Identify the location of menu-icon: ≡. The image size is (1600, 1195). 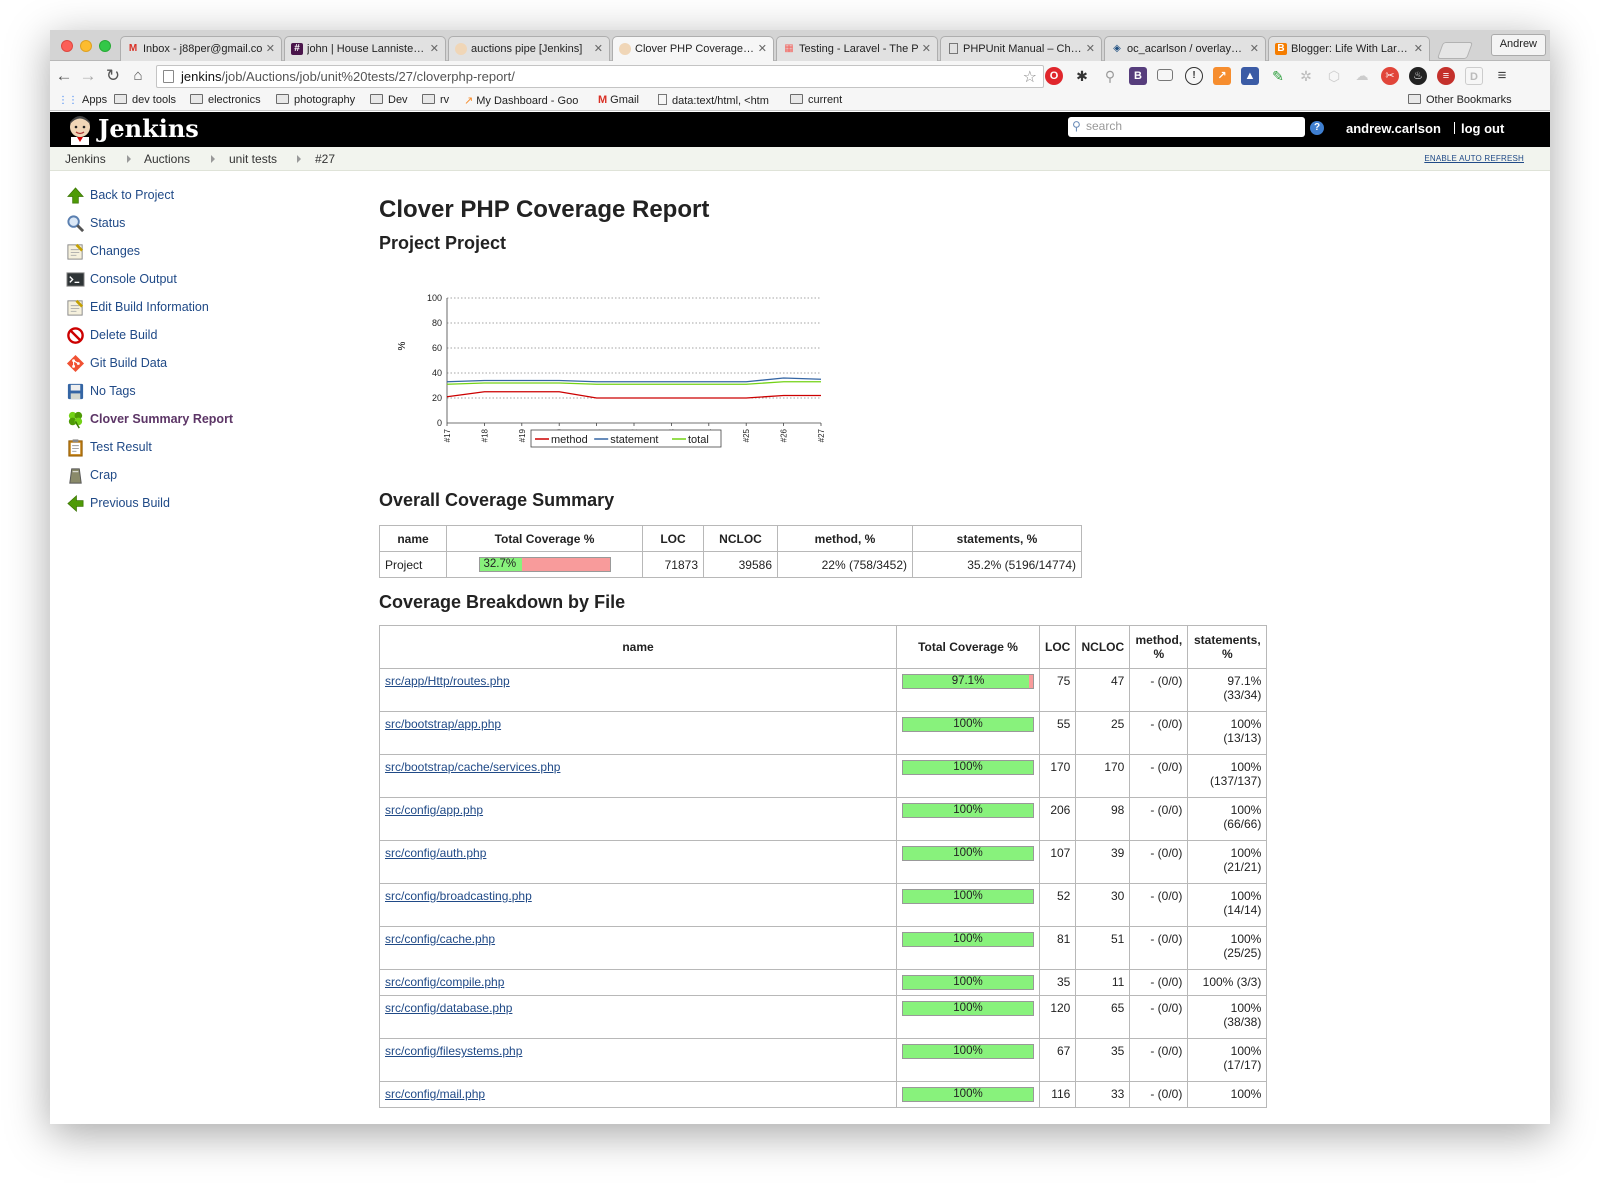
(1502, 75).